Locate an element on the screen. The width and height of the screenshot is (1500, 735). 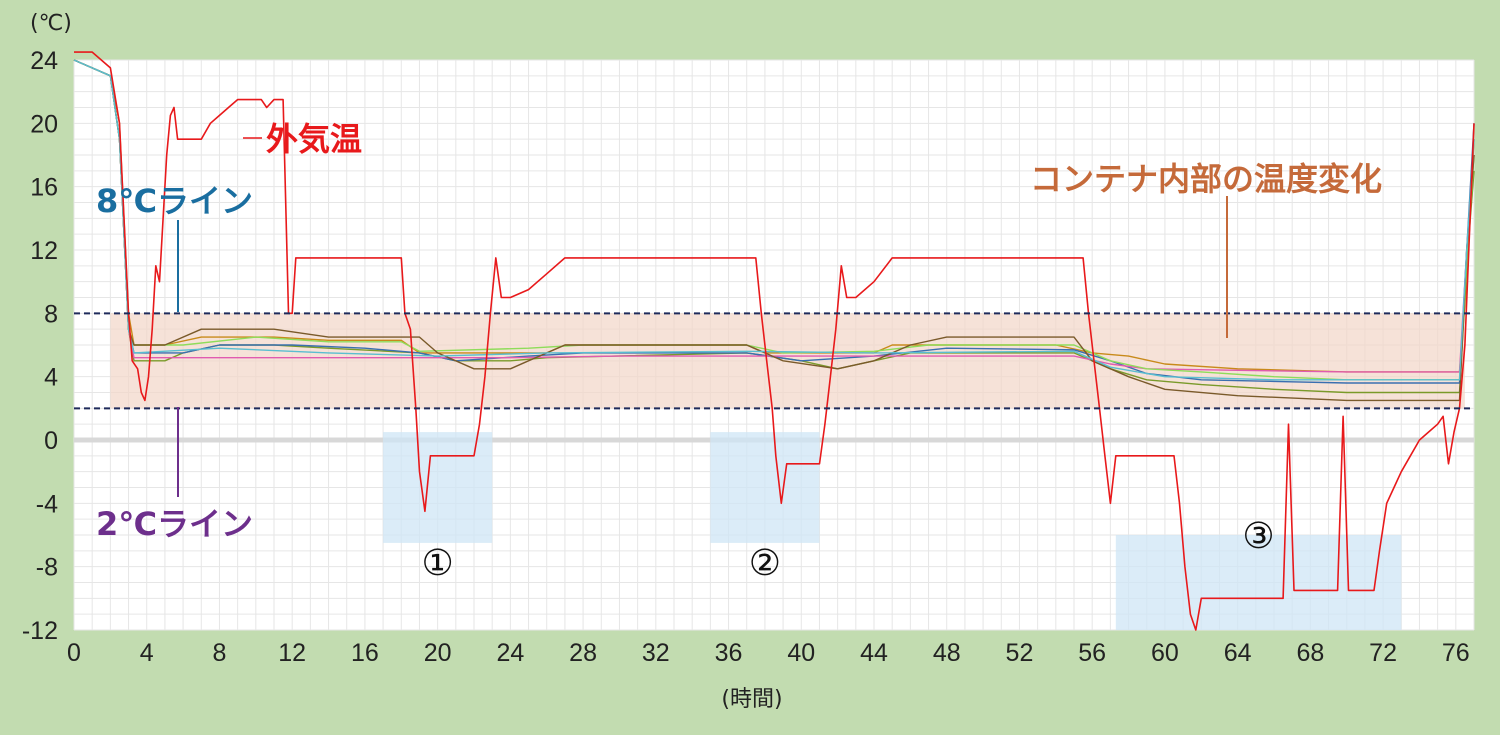
x-tick-label: 76 is located at coordinates (1456, 653).